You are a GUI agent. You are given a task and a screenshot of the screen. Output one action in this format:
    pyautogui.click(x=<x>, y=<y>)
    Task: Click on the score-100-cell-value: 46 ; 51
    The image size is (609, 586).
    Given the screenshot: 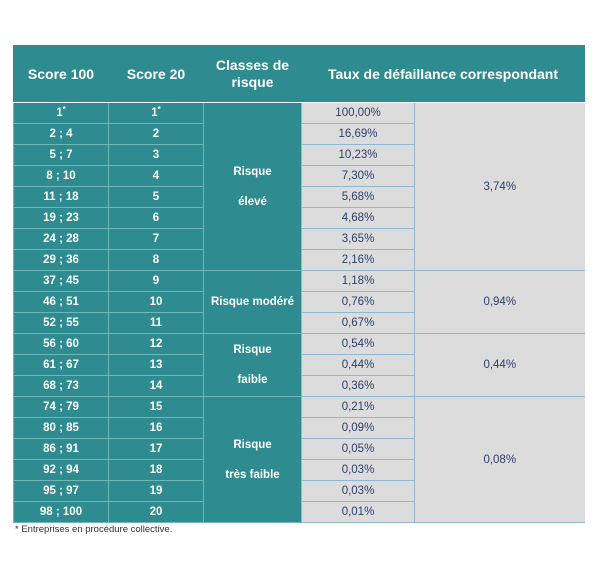 What is the action you would take?
    pyautogui.click(x=61, y=302)
    